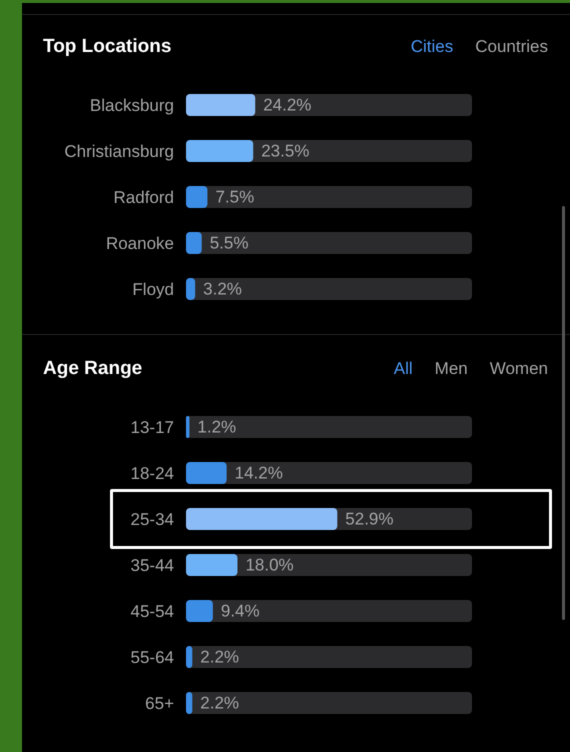 The width and height of the screenshot is (570, 752). What do you see at coordinates (152, 566) in the screenshot?
I see `y-tick-label: 35-44` at bounding box center [152, 566].